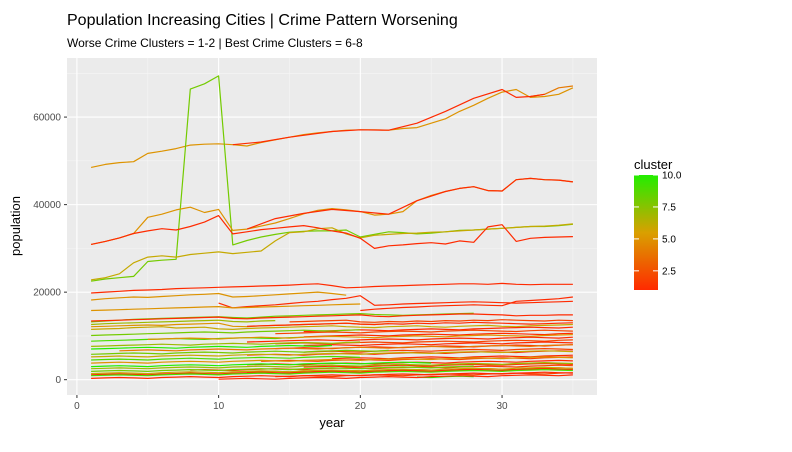  I want to click on legend-tick-label: 10.0, so click(672, 176).